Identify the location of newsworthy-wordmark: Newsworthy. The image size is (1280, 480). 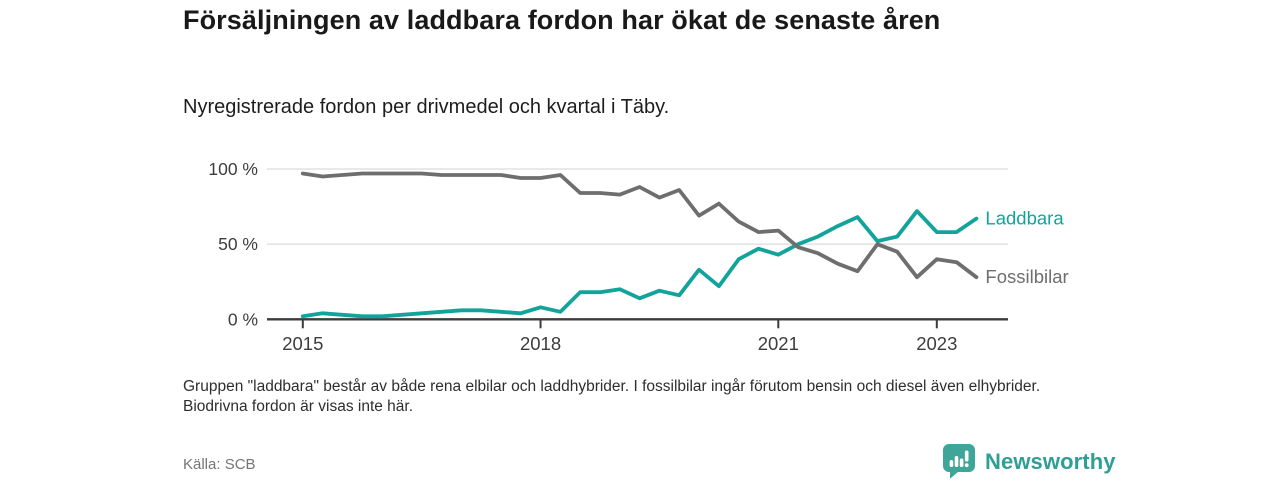
(1050, 461).